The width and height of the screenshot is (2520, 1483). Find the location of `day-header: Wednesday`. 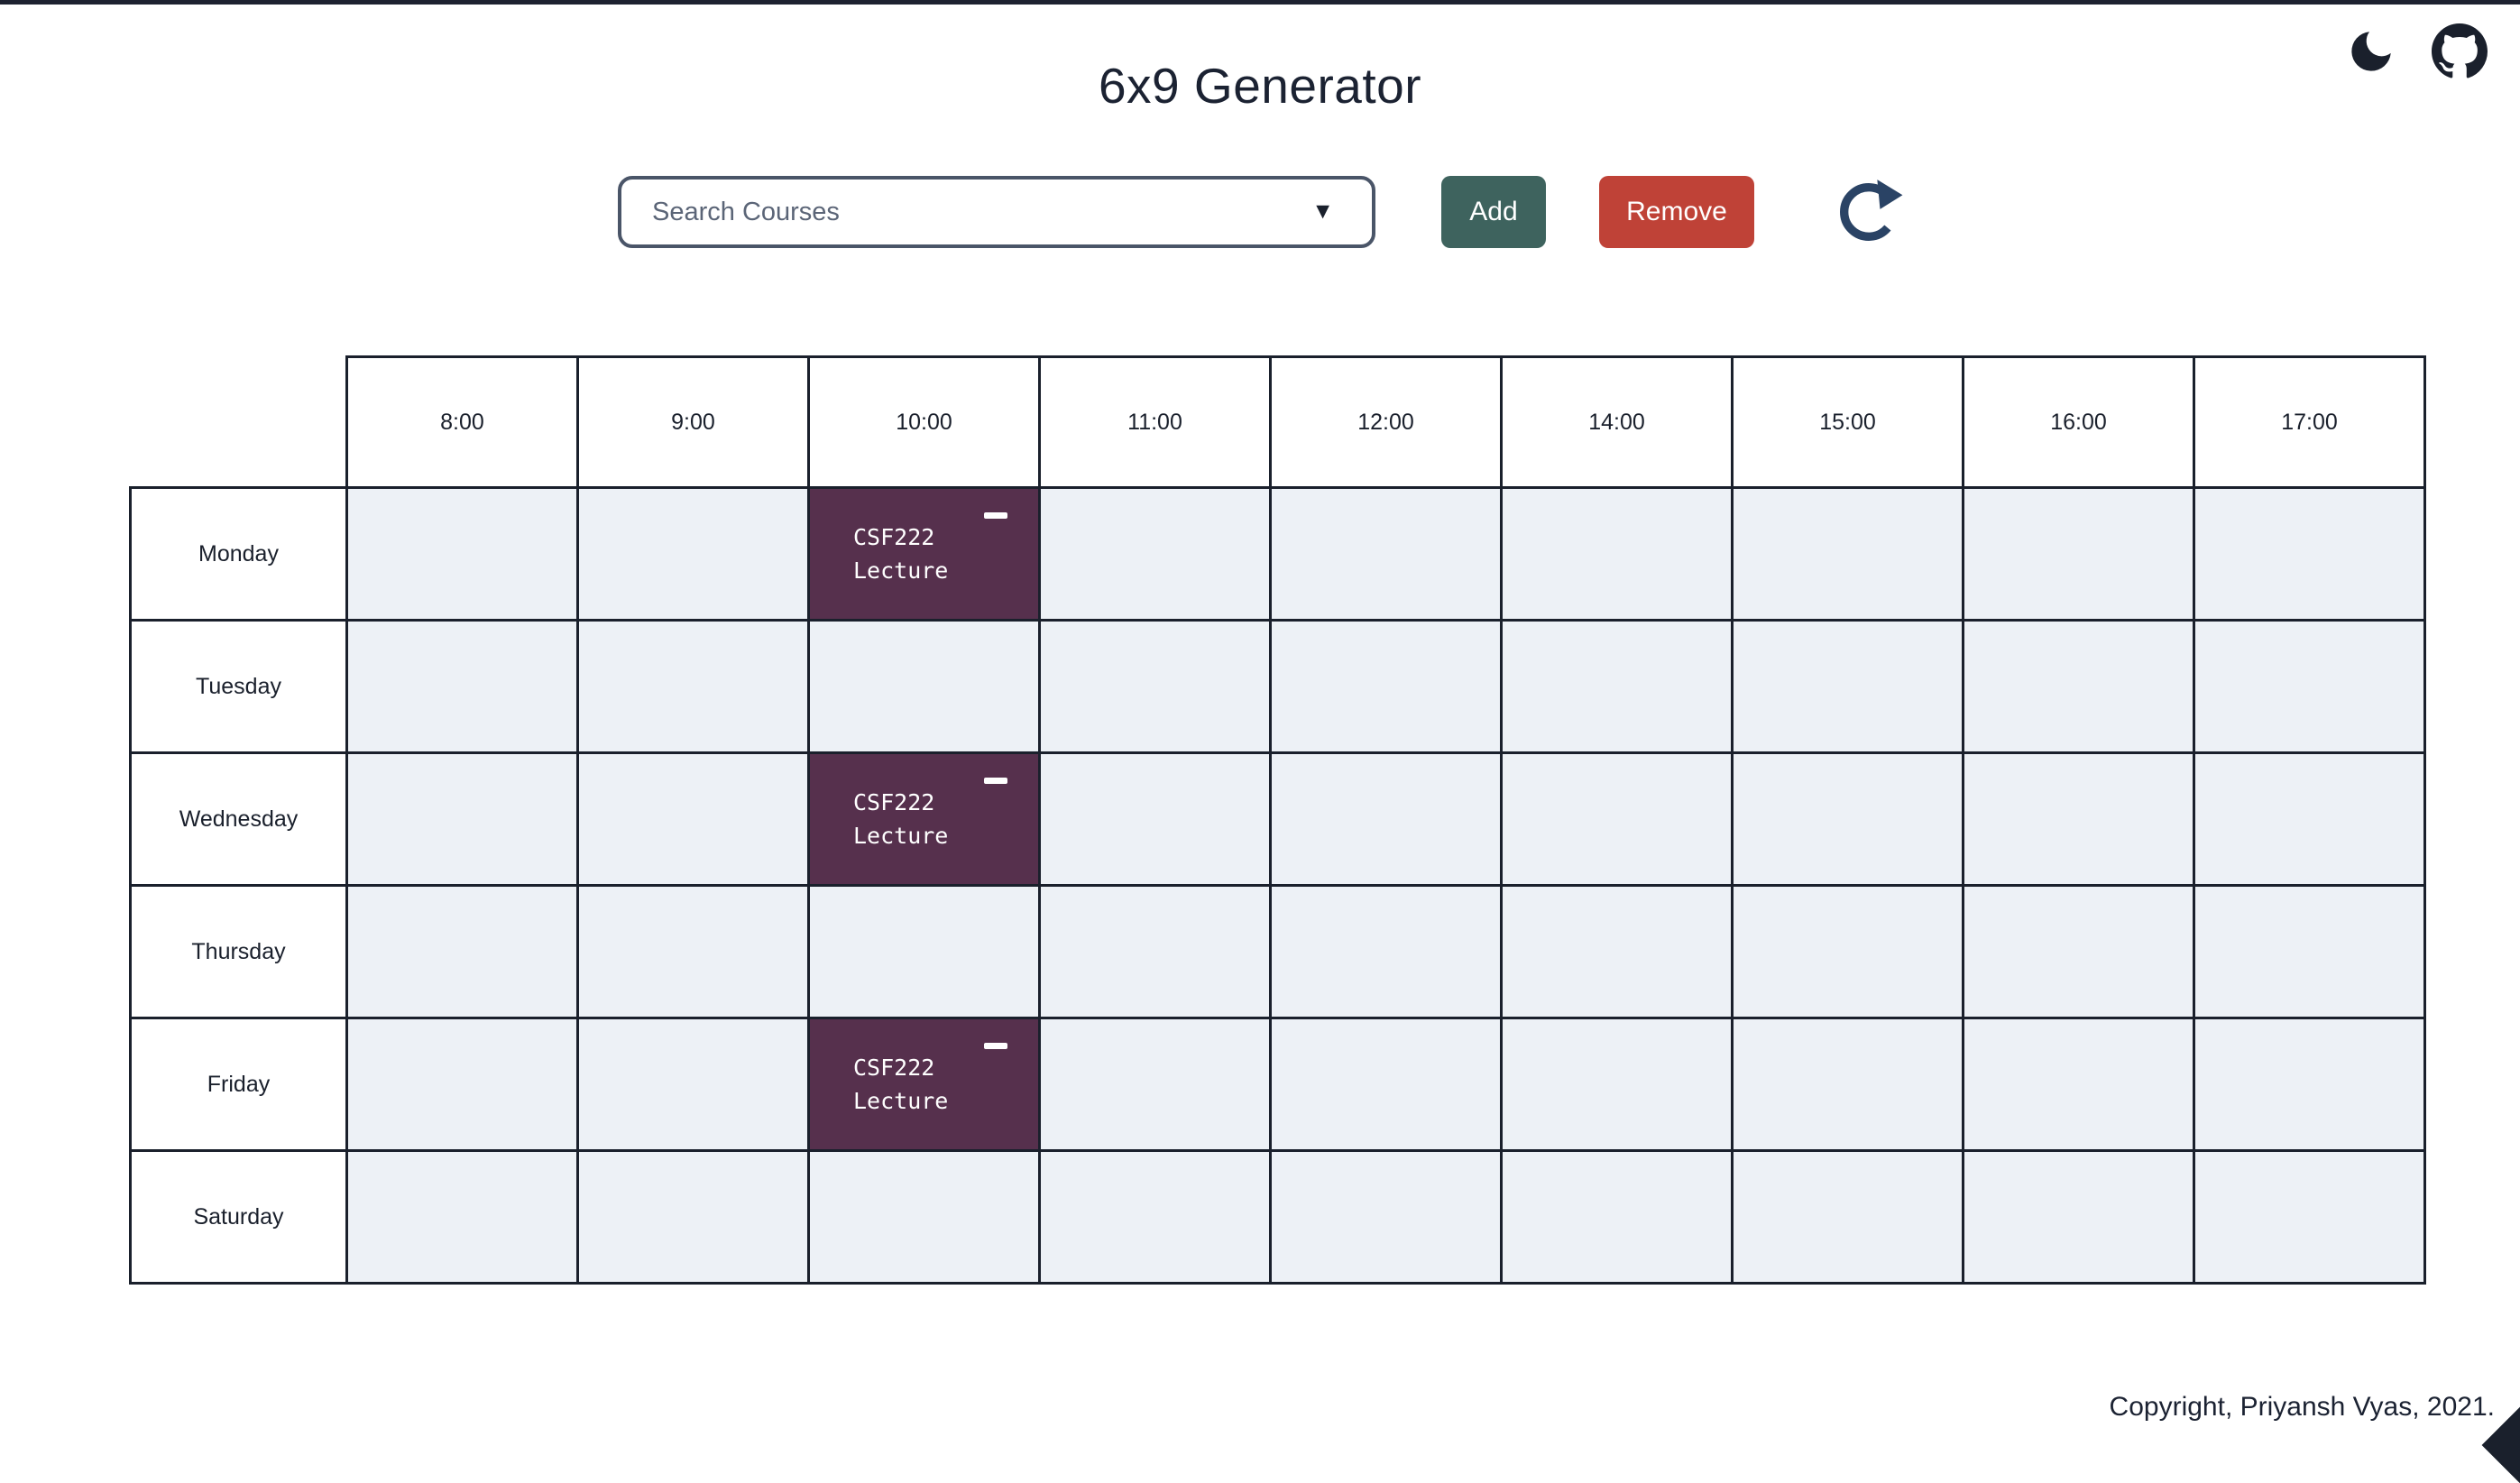

day-header: Wednesday is located at coordinates (239, 819).